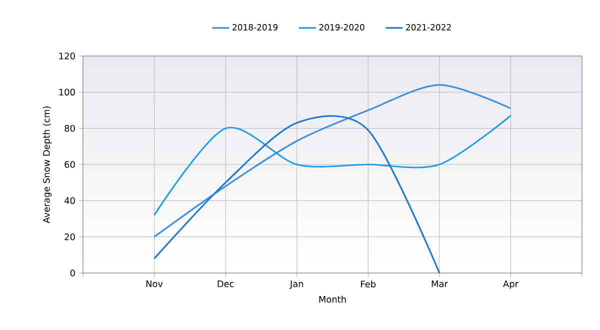 The width and height of the screenshot is (600, 330). I want to click on y-axis-title: Average Snow Depth (cm), so click(47, 165).